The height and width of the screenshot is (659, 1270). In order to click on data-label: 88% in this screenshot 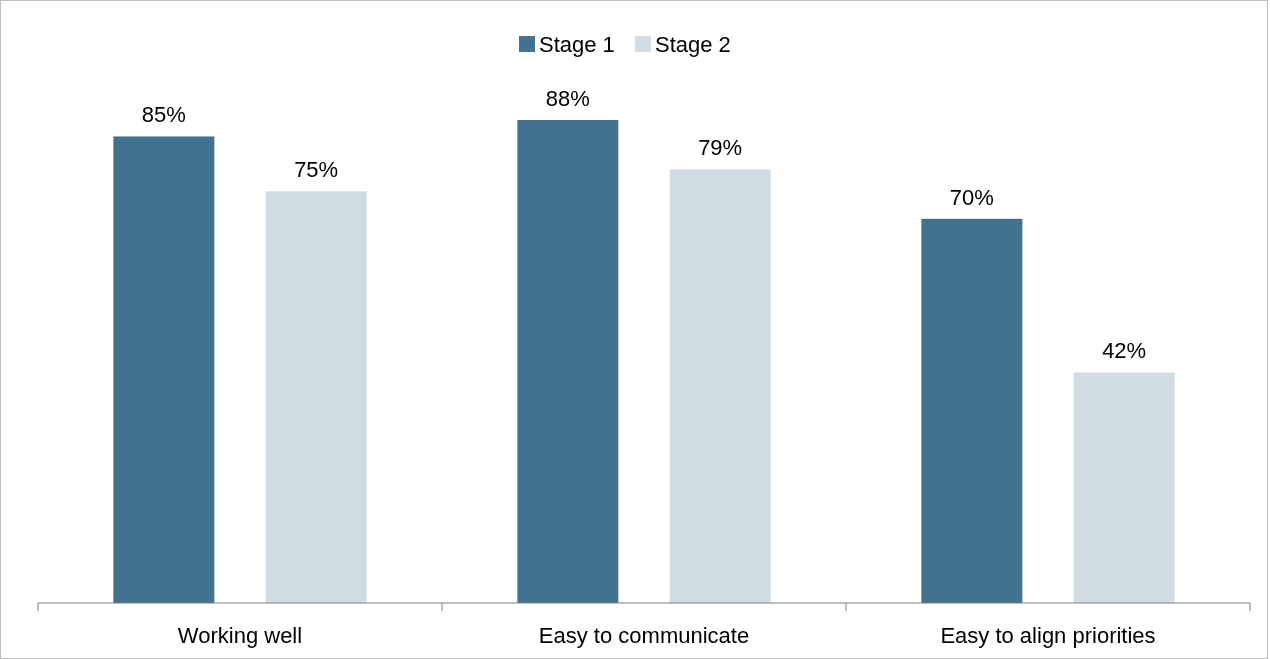, I will do `click(567, 98)`.